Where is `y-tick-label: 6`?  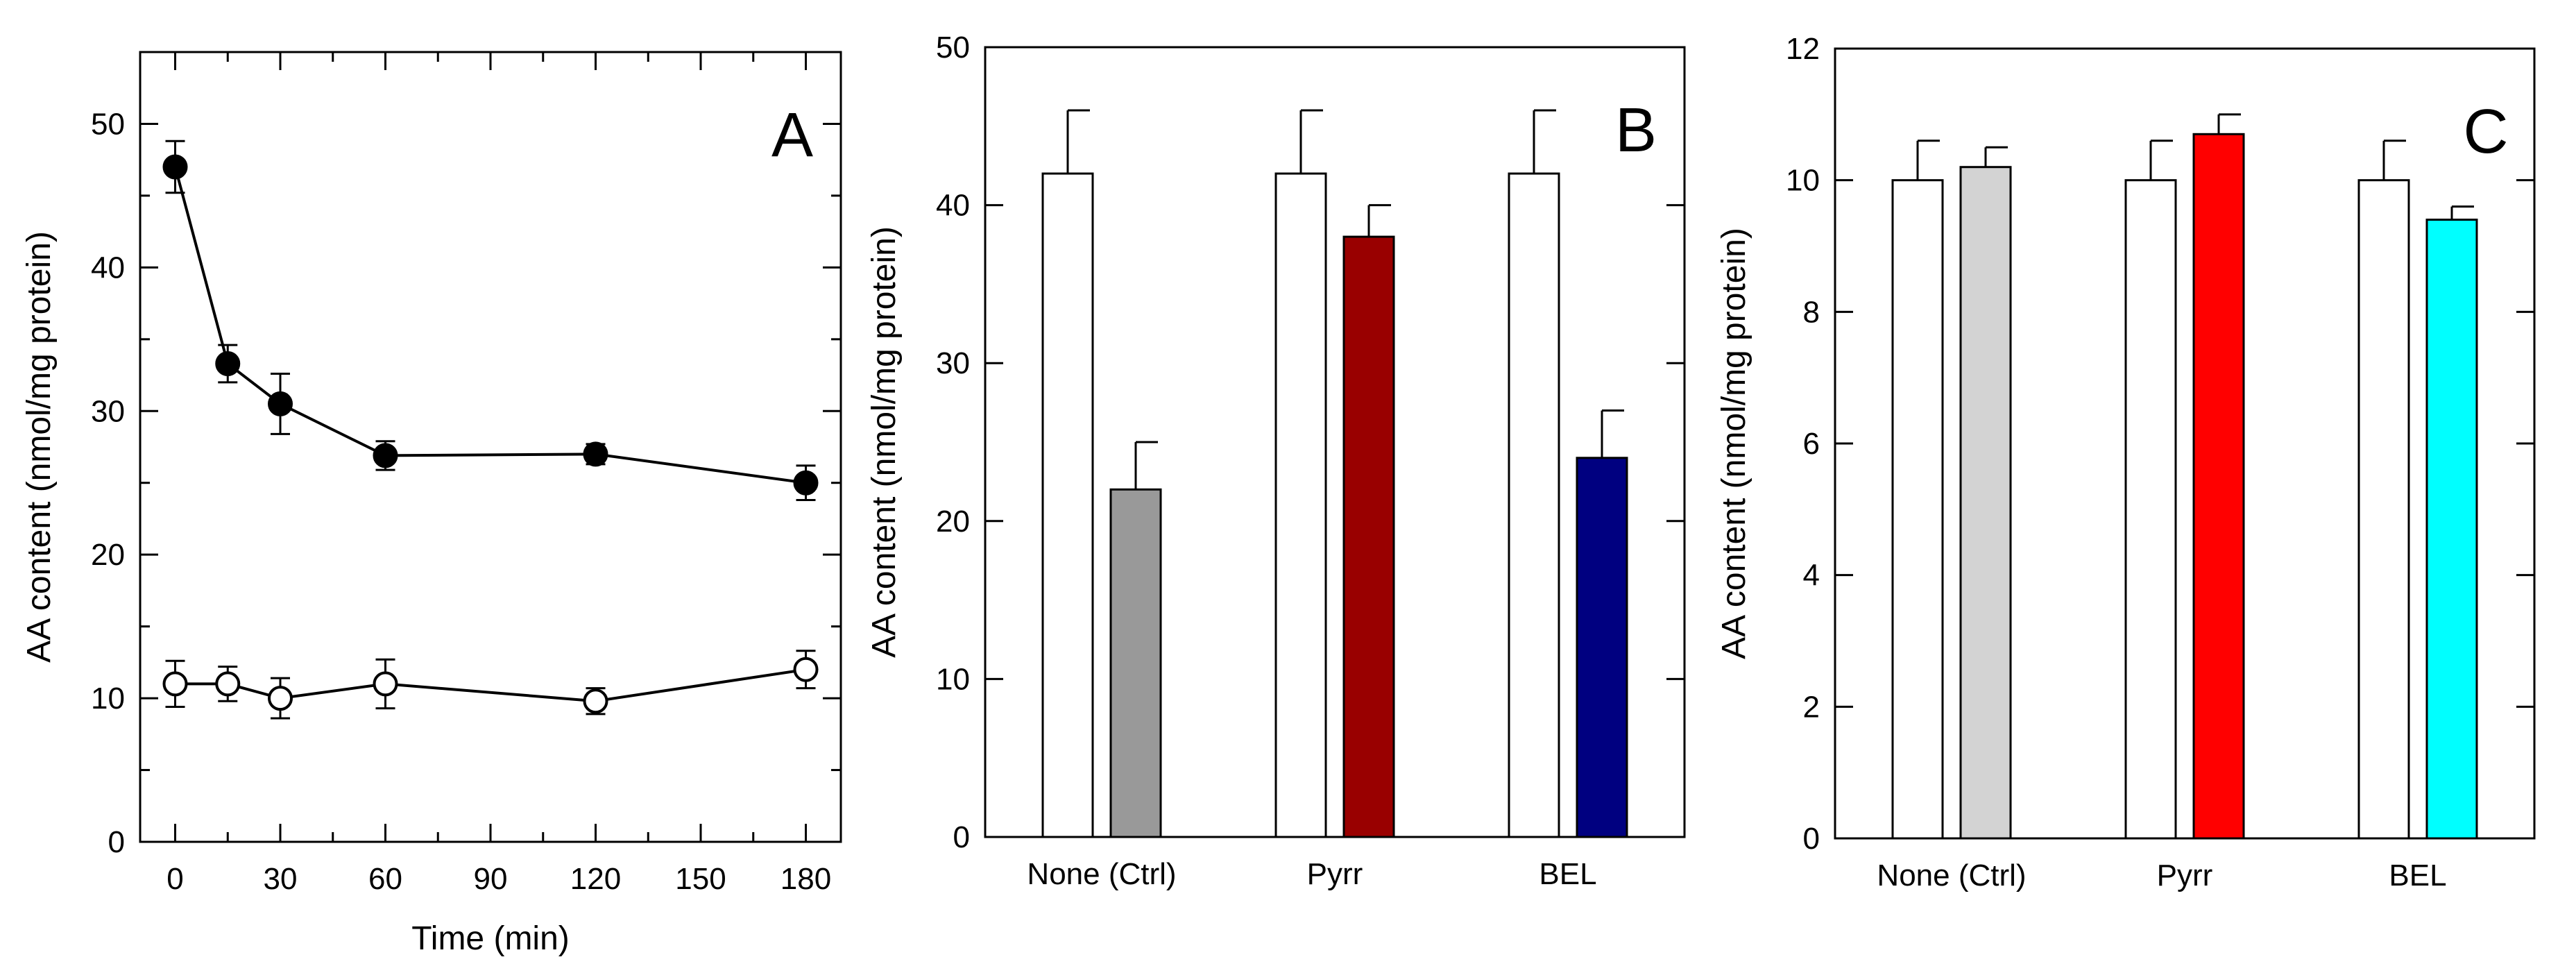
y-tick-label: 6 is located at coordinates (1811, 444).